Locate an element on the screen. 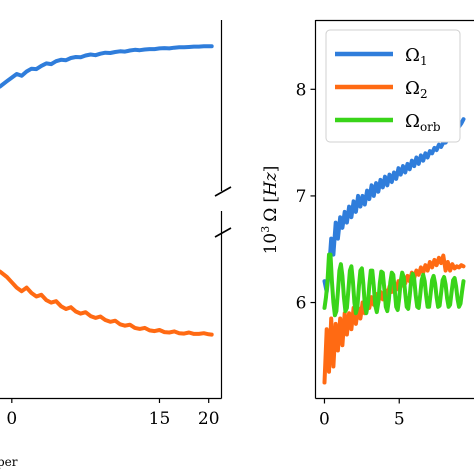 This screenshot has width=474, height=474. y-tick-label: 8 is located at coordinates (301, 90).